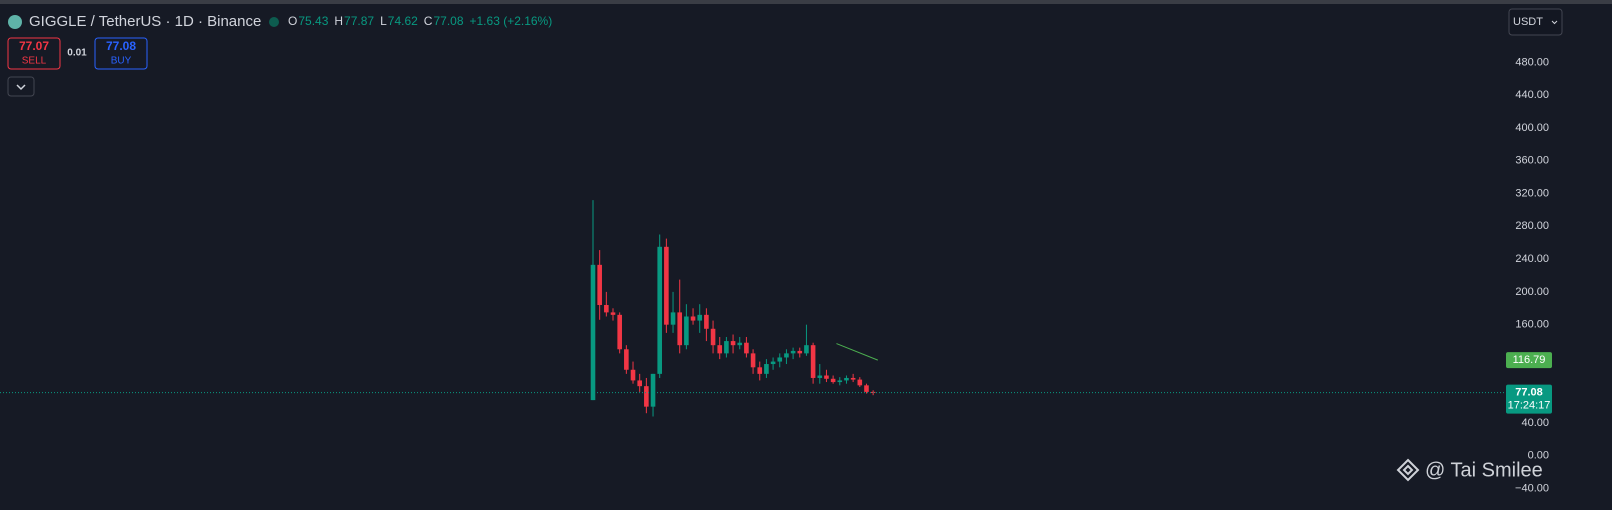  Describe the element at coordinates (1529, 406) in the screenshot. I see `countdown: 17:24:17` at that location.